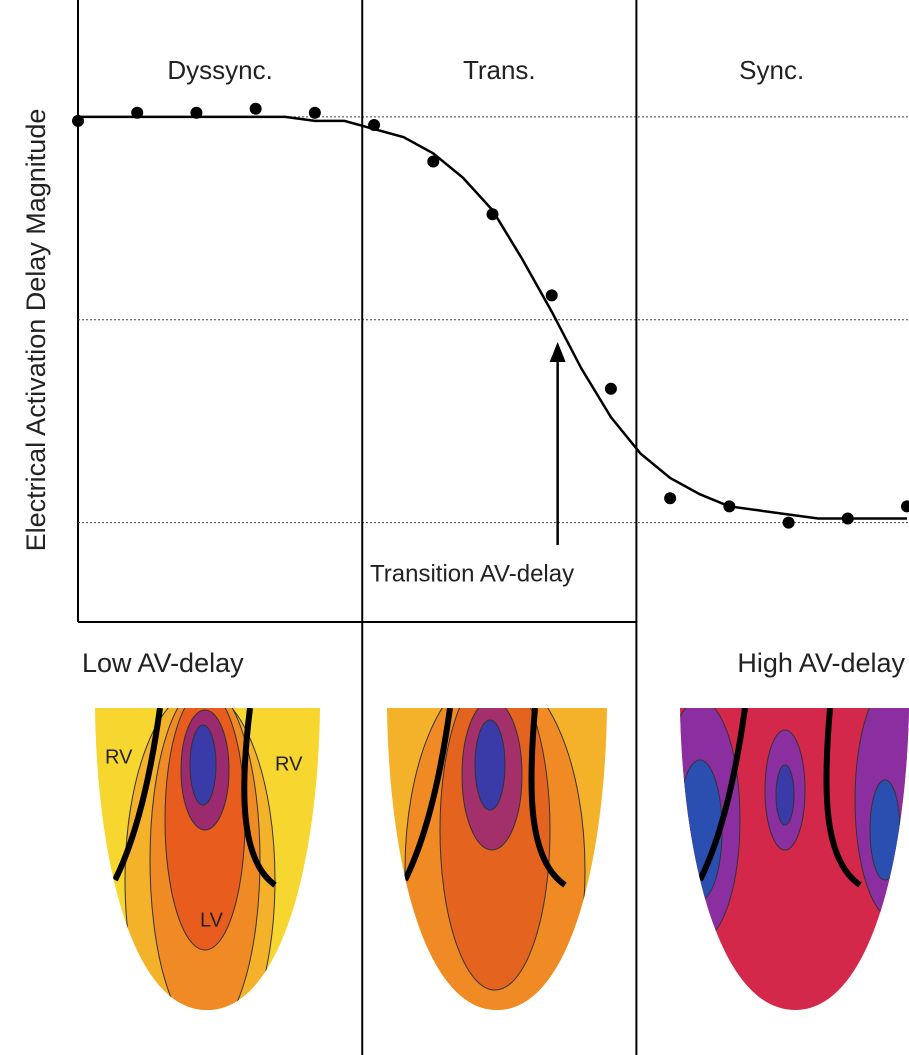  What do you see at coordinates (794, 859) in the screenshot?
I see `map-high` at bounding box center [794, 859].